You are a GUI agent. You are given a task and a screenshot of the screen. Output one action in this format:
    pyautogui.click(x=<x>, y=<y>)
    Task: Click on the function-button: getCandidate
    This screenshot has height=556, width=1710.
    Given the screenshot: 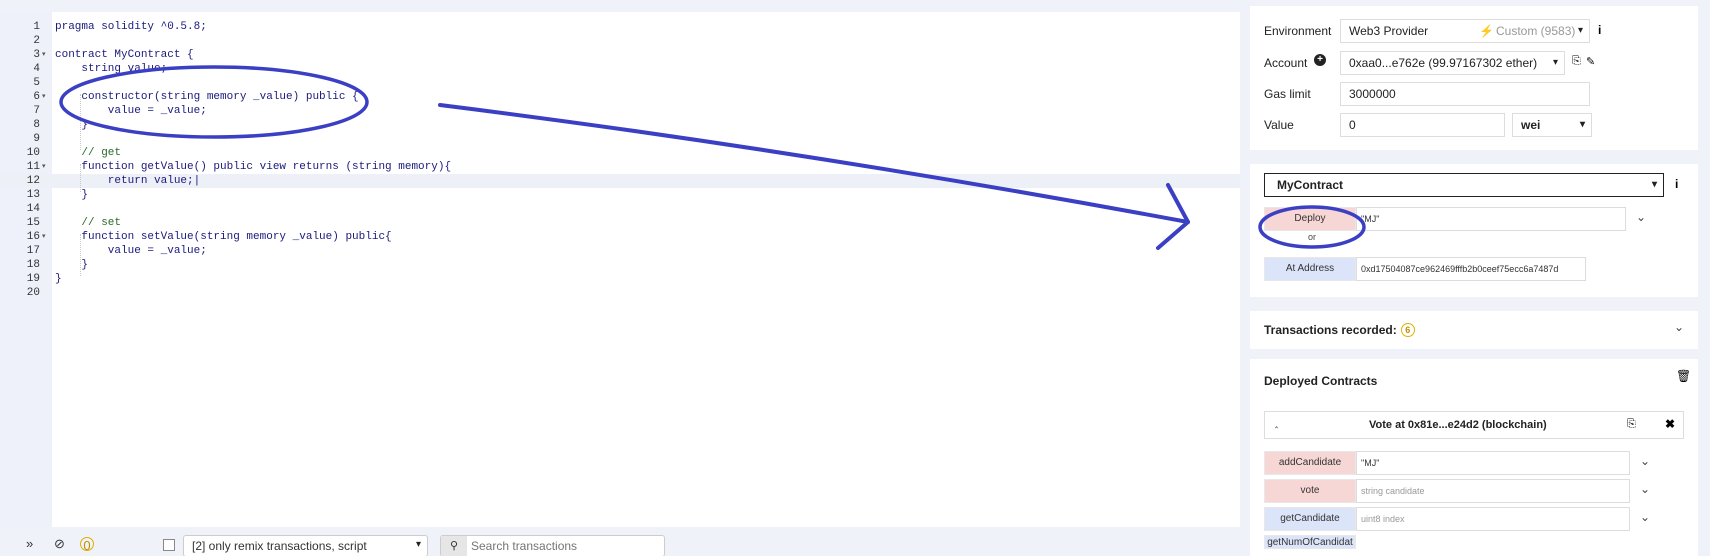 What is the action you would take?
    pyautogui.click(x=1310, y=519)
    